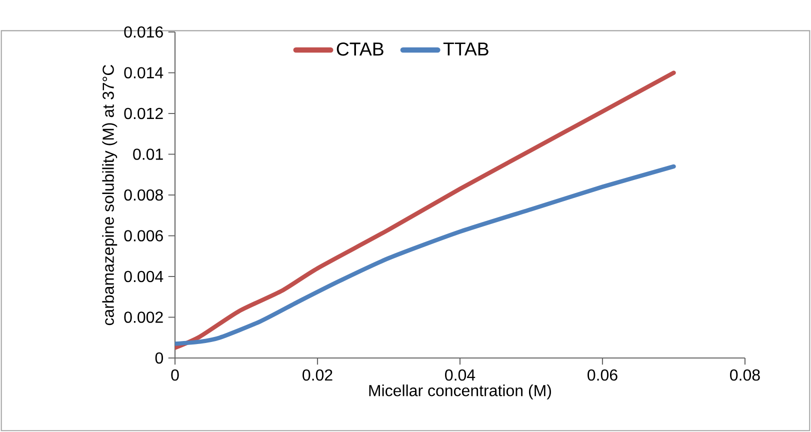 The width and height of the screenshot is (811, 432). I want to click on y-tick-label: 0, so click(159, 358).